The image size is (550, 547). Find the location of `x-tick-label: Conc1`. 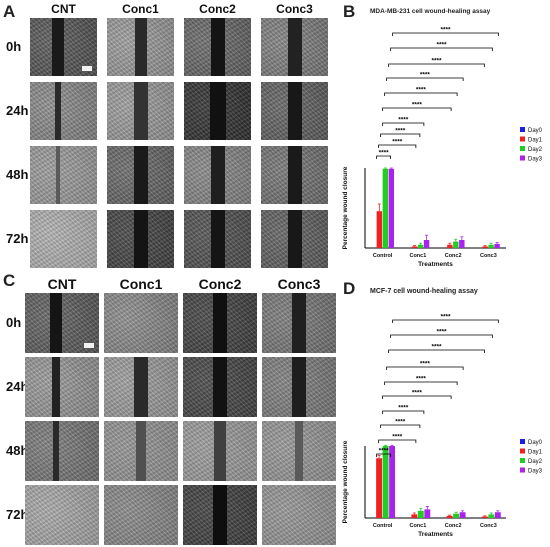

x-tick-label: Conc1 is located at coordinates (417, 526).